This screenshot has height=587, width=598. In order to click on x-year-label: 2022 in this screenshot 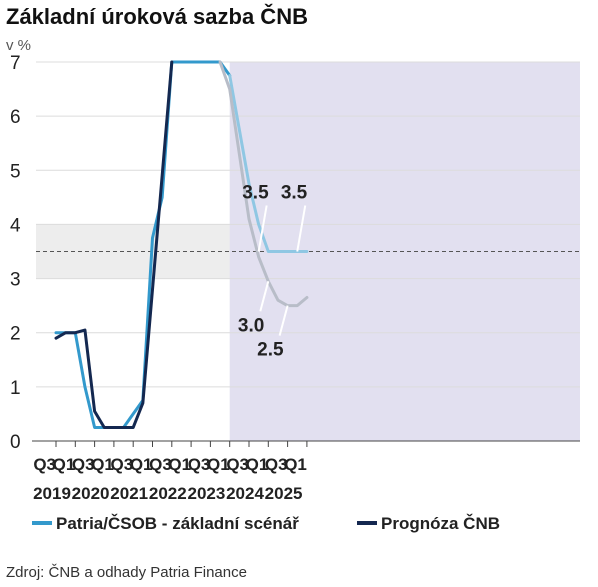, I will do `click(168, 493)`.